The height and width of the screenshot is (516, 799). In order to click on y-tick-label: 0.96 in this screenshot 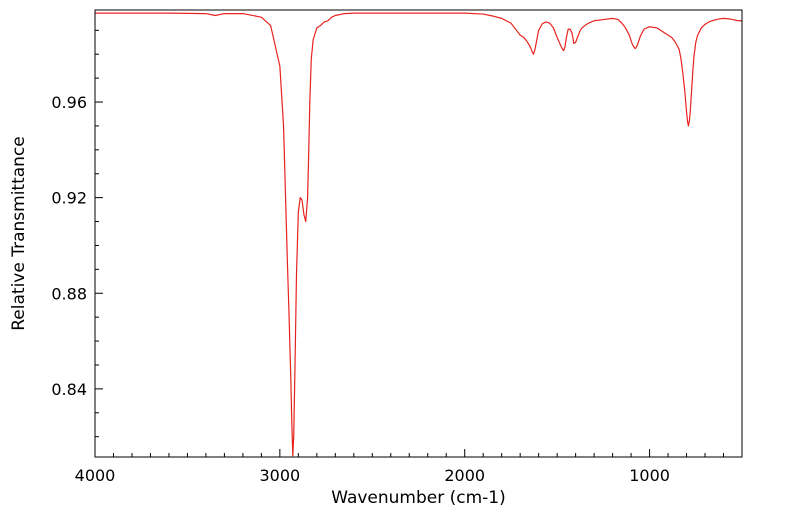, I will do `click(69, 102)`.